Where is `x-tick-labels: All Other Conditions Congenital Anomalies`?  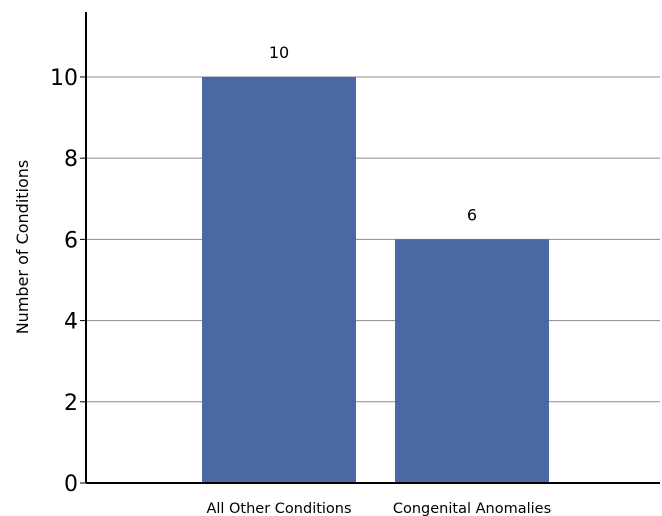 x-tick-labels: All Other Conditions Congenital Anomalies is located at coordinates (378, 508).